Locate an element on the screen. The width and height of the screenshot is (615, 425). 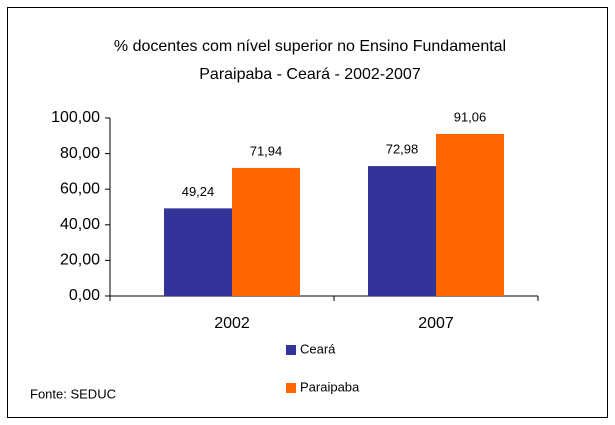
chart-subtitle: Paraipaba - Ceará - 2002-2007 is located at coordinates (310, 74).